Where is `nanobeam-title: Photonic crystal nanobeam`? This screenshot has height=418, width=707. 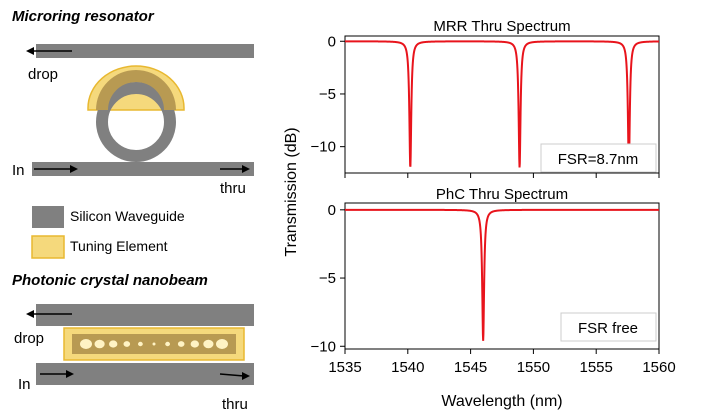
nanobeam-title: Photonic crystal nanobeam is located at coordinates (110, 280).